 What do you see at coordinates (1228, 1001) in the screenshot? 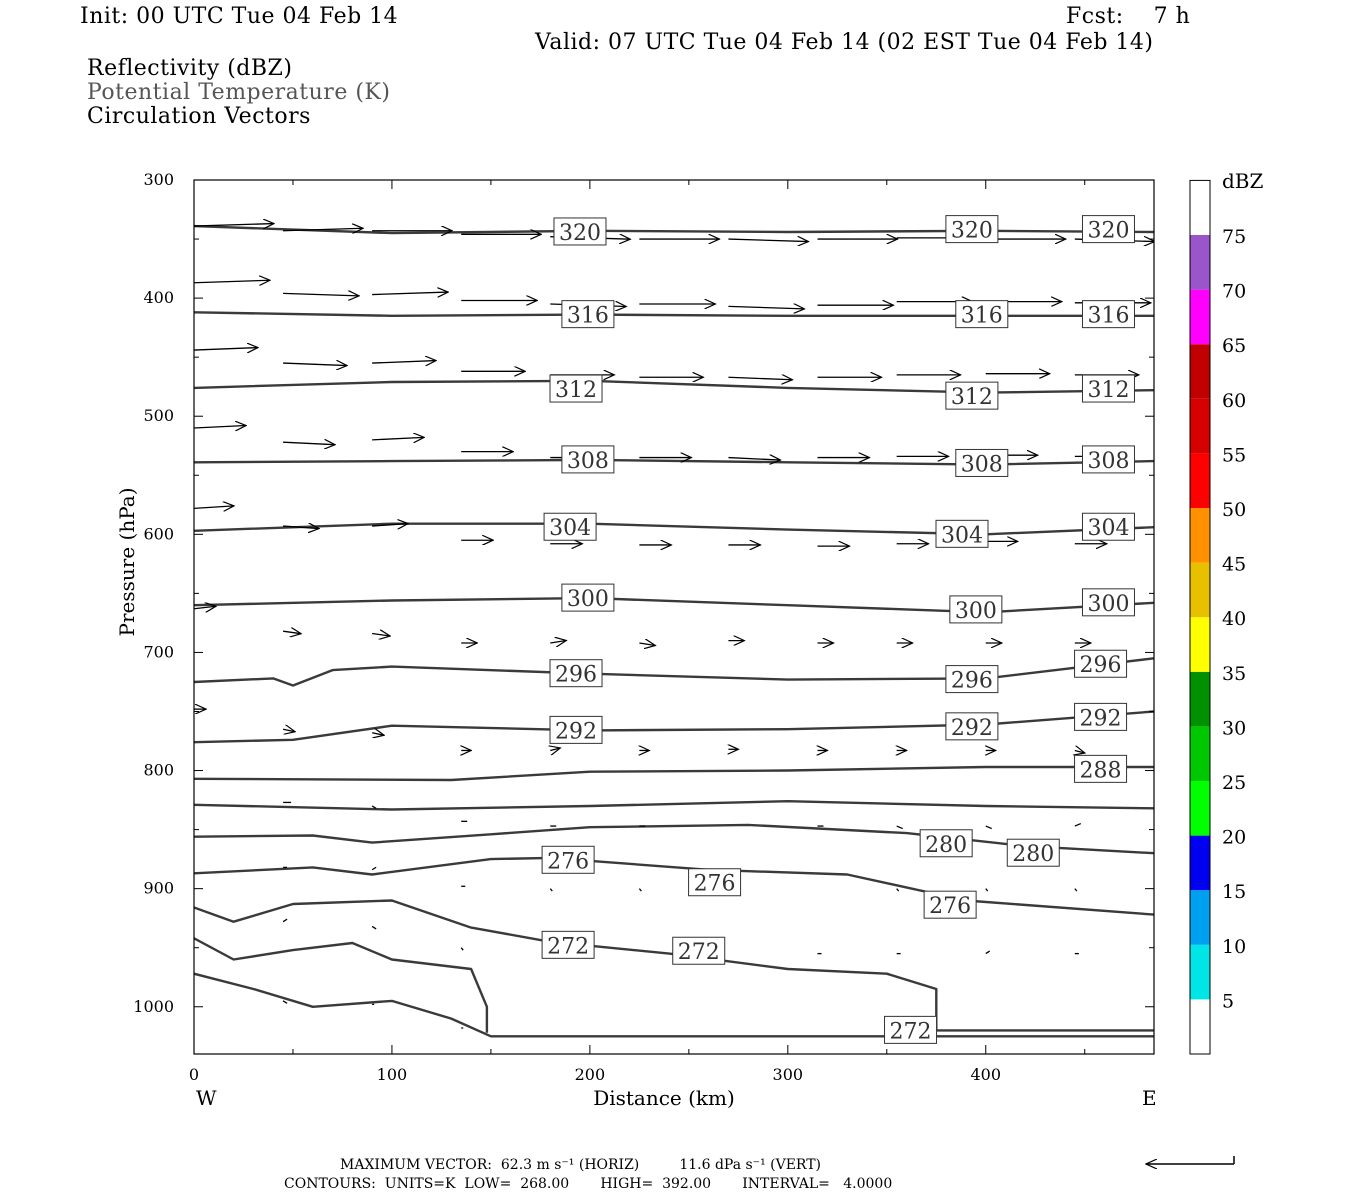
I see `colorbar-label: 5` at bounding box center [1228, 1001].